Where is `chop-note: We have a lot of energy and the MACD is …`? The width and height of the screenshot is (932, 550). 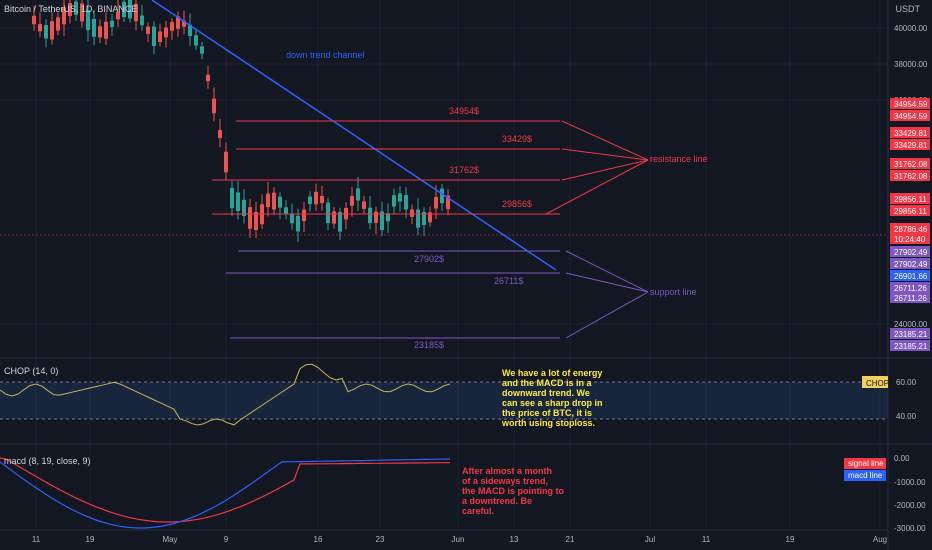 chop-note: We have a lot of energy and the MACD is … is located at coordinates (552, 398).